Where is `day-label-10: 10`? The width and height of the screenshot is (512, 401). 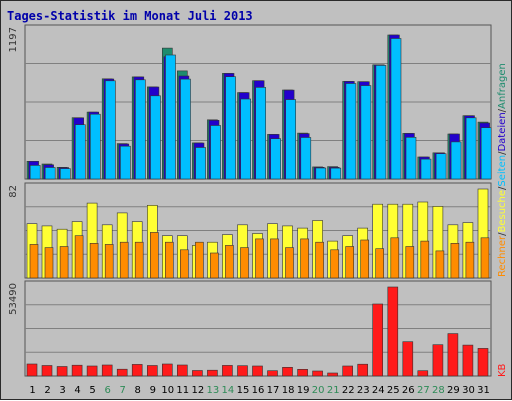
day-label-10: 10 is located at coordinates (167, 390).